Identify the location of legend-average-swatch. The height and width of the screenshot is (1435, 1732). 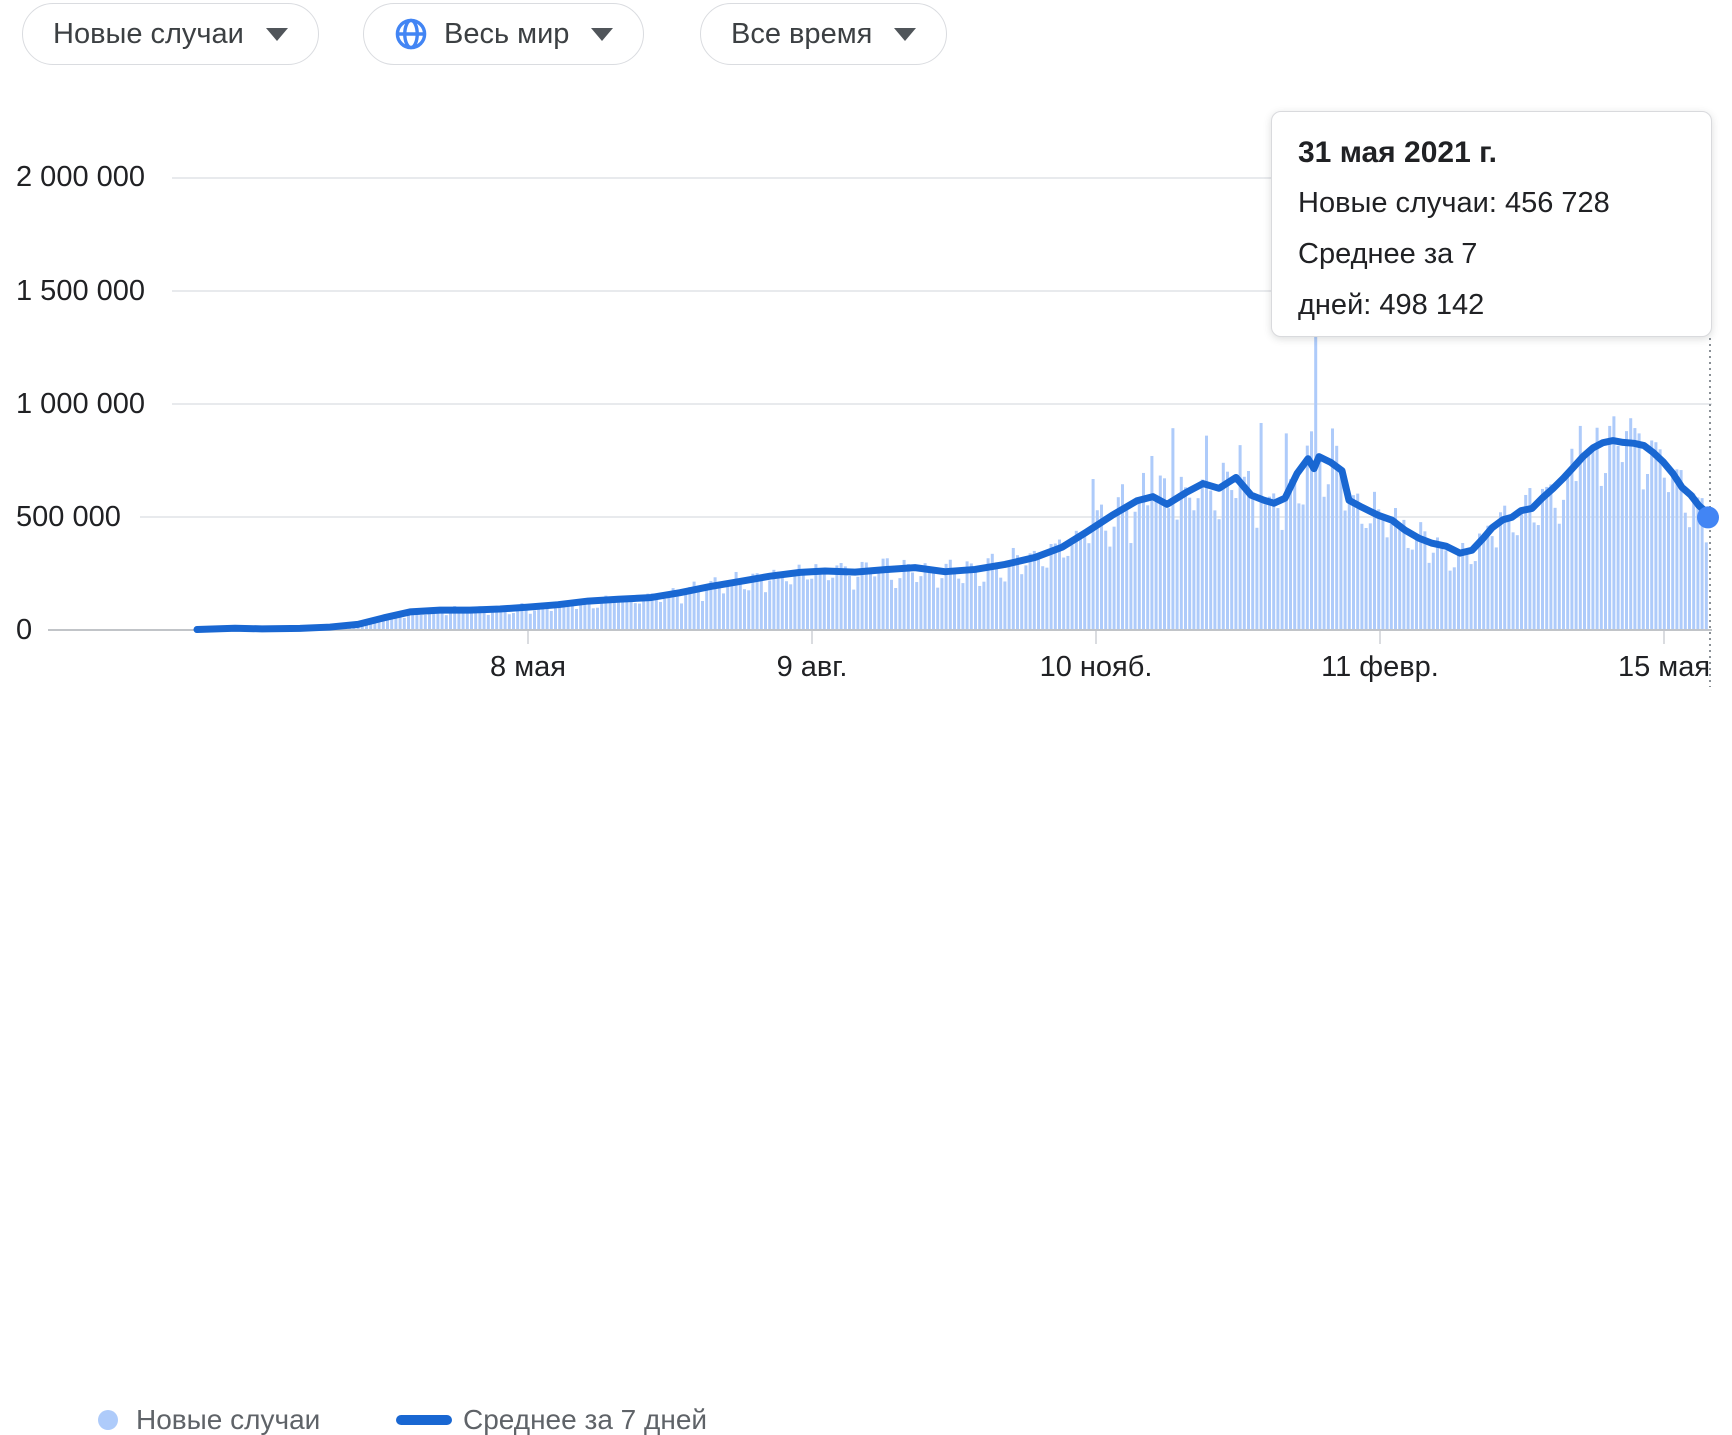
(424, 1420).